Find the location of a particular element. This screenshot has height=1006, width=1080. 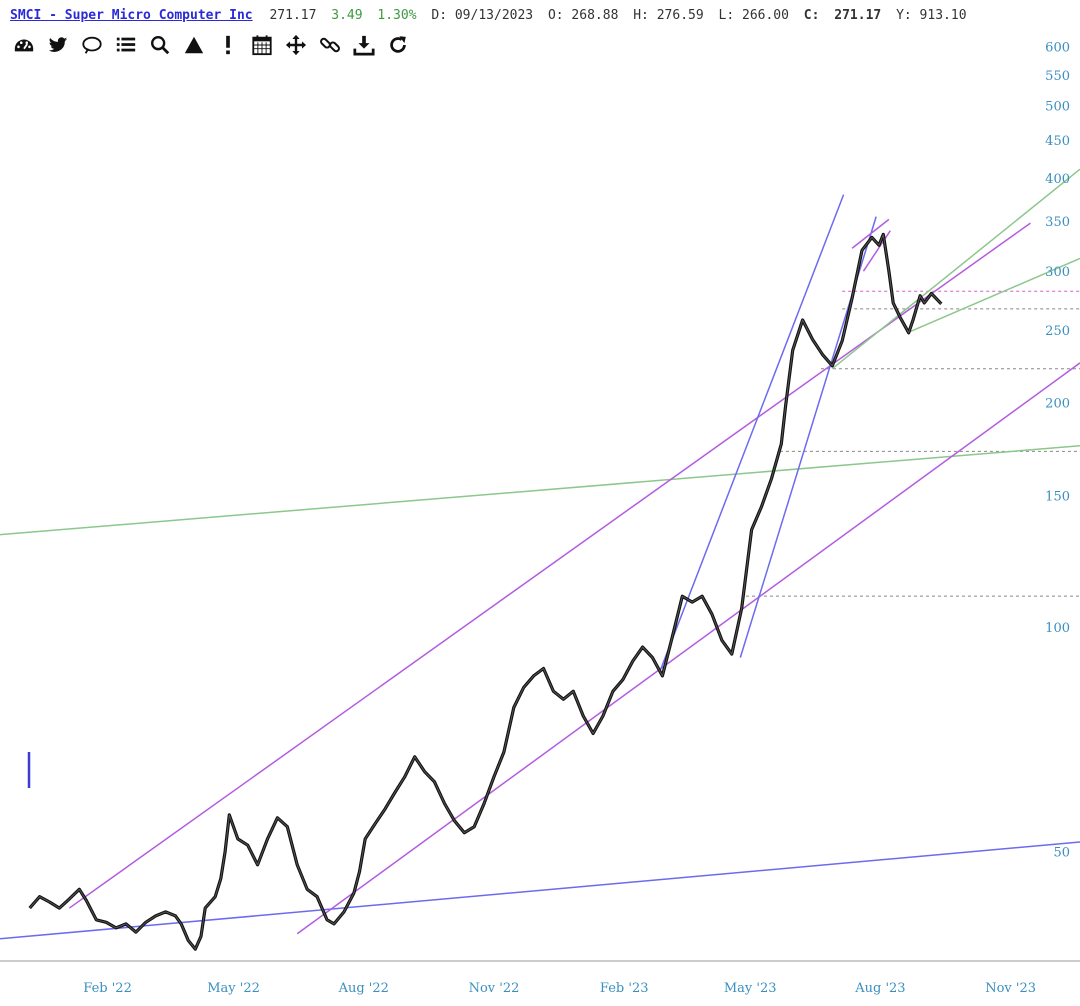

link-icon is located at coordinates (330, 45).